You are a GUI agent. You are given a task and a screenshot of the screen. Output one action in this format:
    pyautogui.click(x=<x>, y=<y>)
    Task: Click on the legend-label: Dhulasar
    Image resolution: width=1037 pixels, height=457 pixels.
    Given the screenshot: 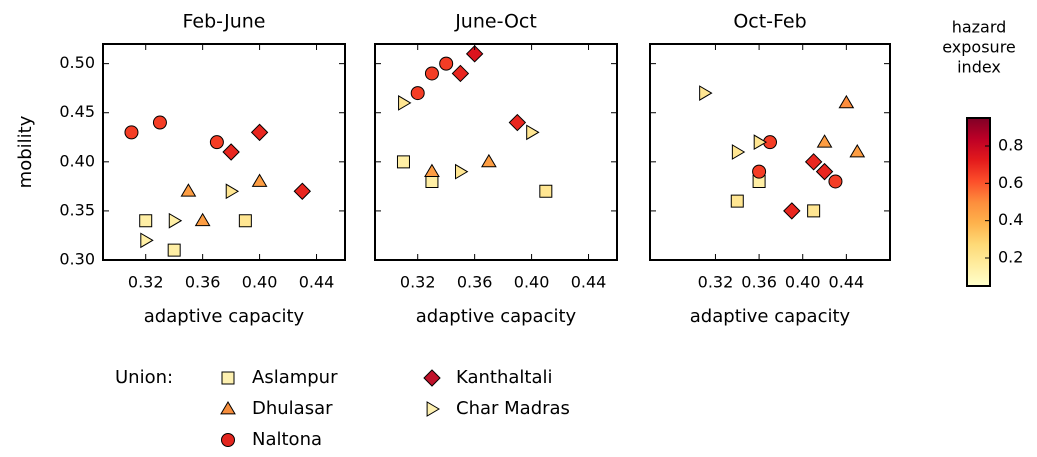 What is the action you would take?
    pyautogui.click(x=292, y=408)
    